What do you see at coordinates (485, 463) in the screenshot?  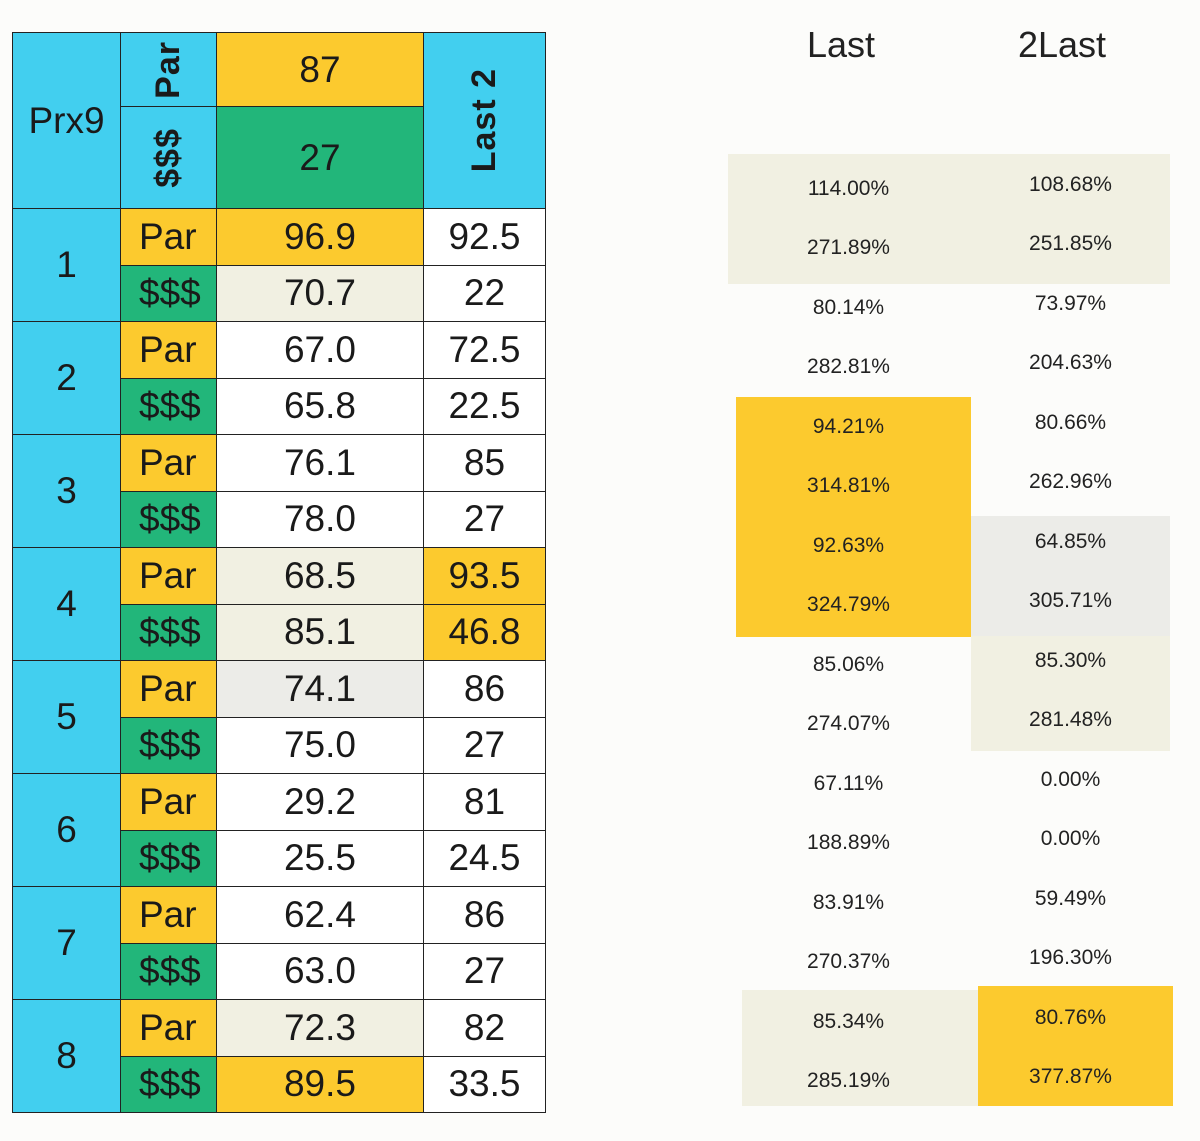 I see `par-last2: 85` at bounding box center [485, 463].